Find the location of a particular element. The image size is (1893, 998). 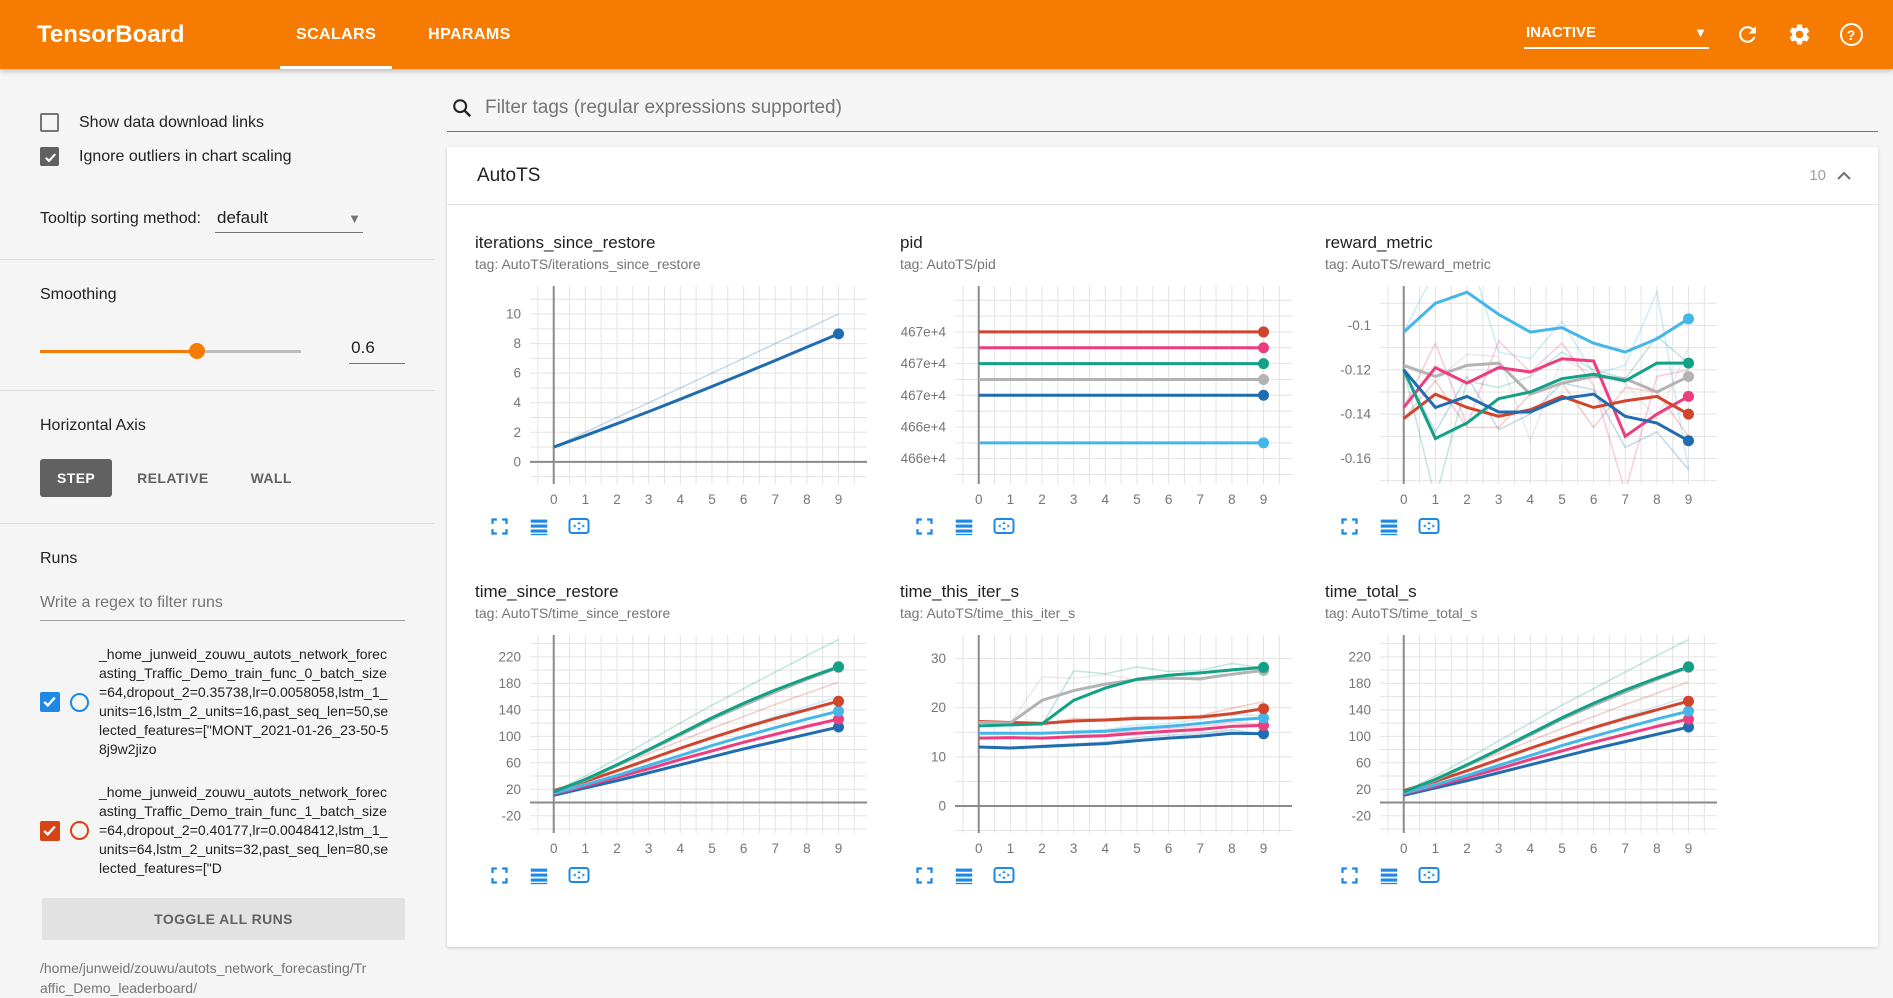

chart-title: time_since_restore is located at coordinates (687, 592).